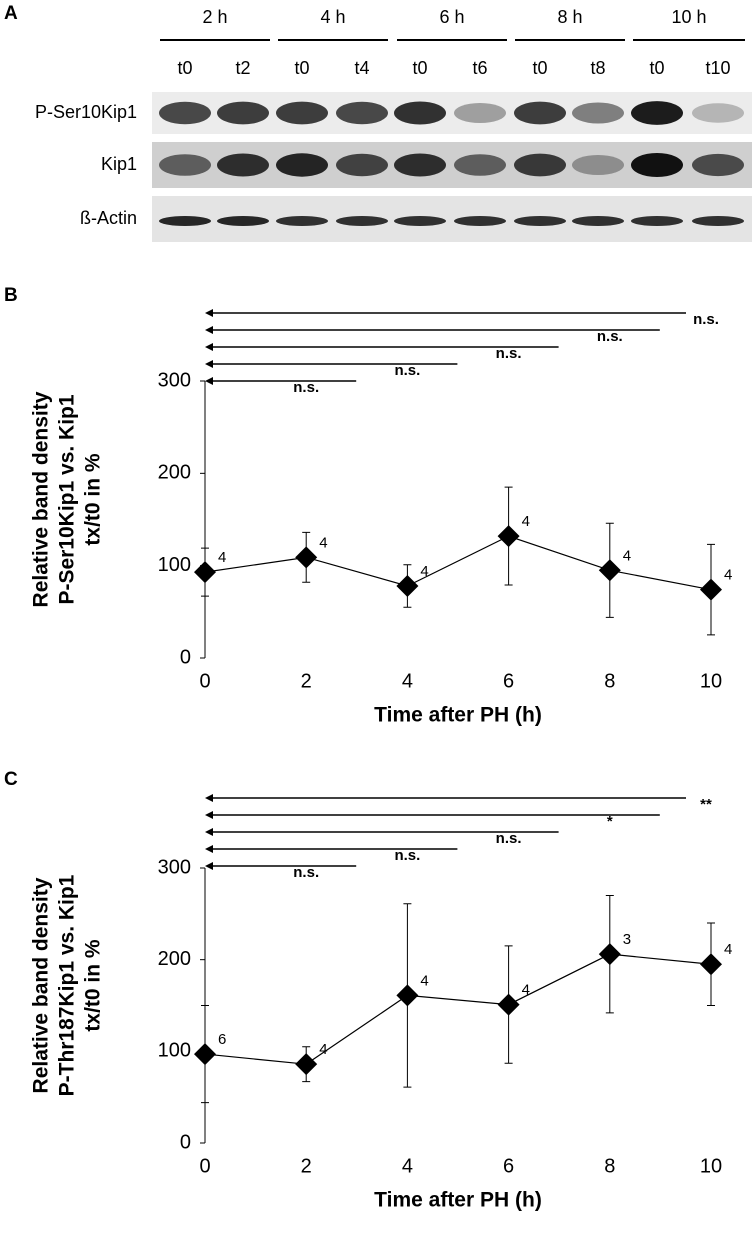 This screenshot has height=1248, width=756. Describe the element at coordinates (11, 295) in the screenshot. I see `panel-label: B` at that location.